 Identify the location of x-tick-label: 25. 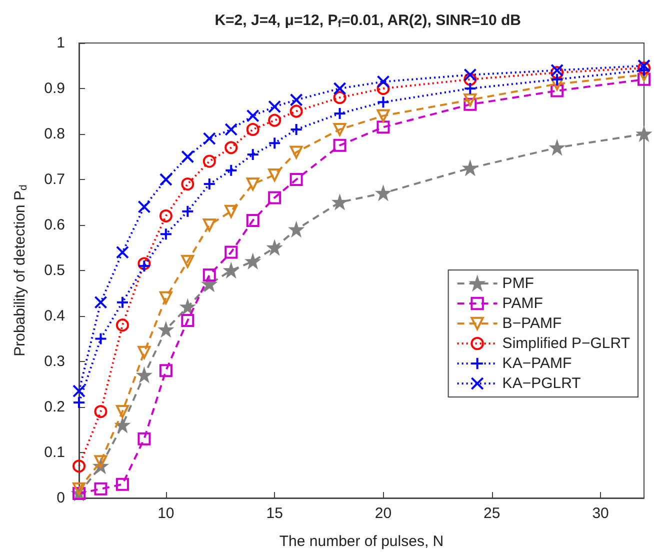
(492, 513).